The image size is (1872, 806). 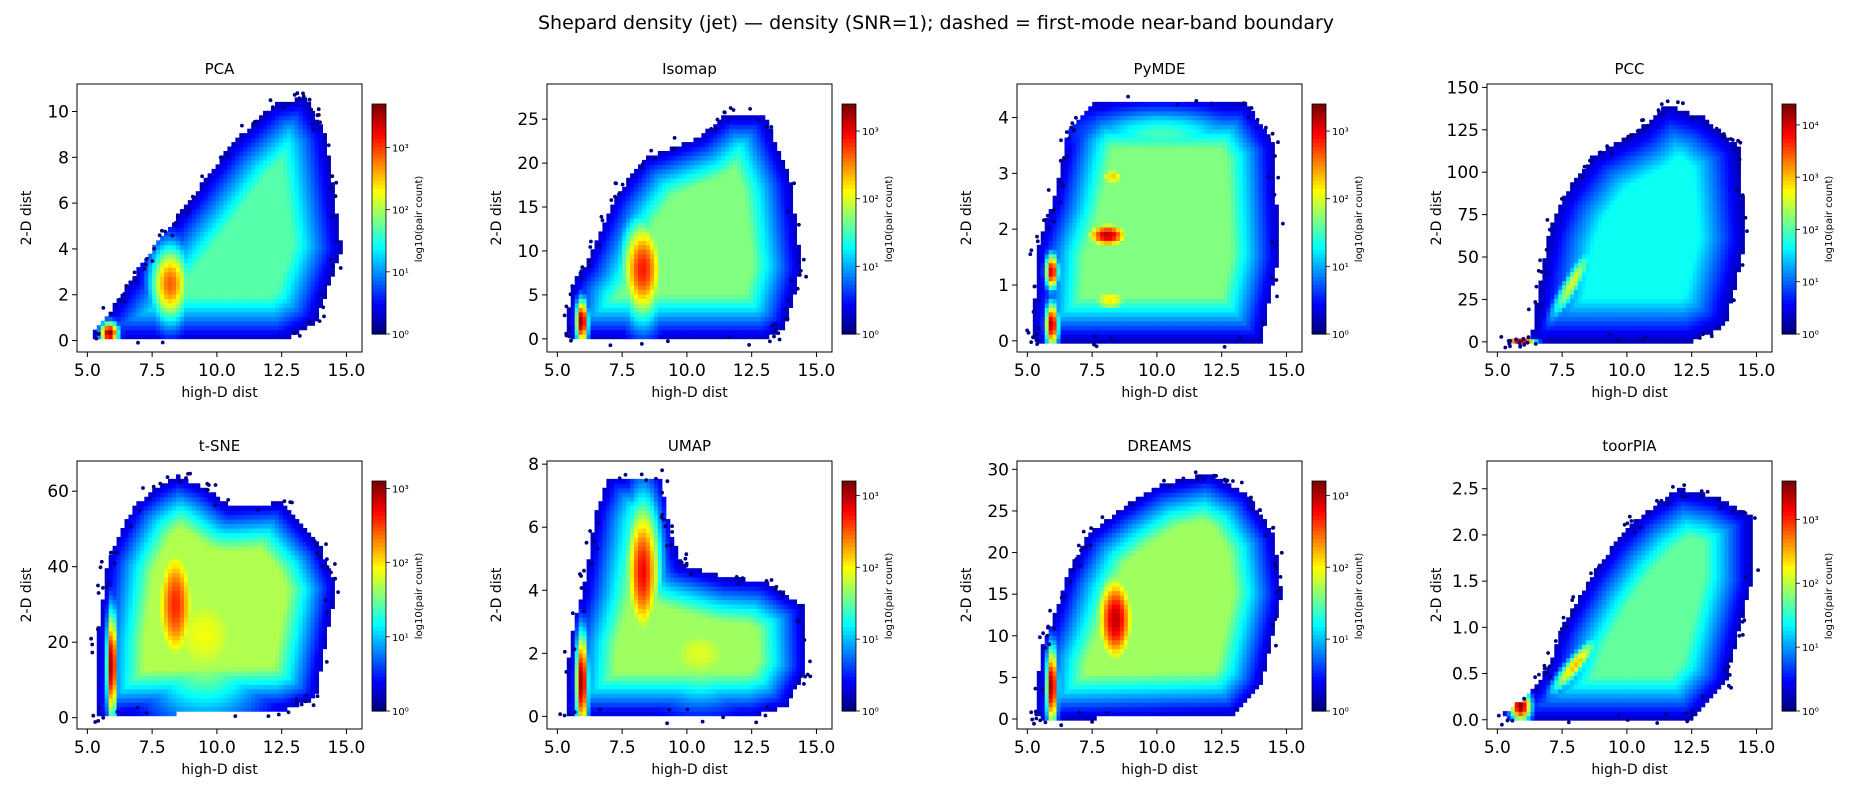 What do you see at coordinates (1463, 173) in the screenshot?
I see `y-tick-label: 100` at bounding box center [1463, 173].